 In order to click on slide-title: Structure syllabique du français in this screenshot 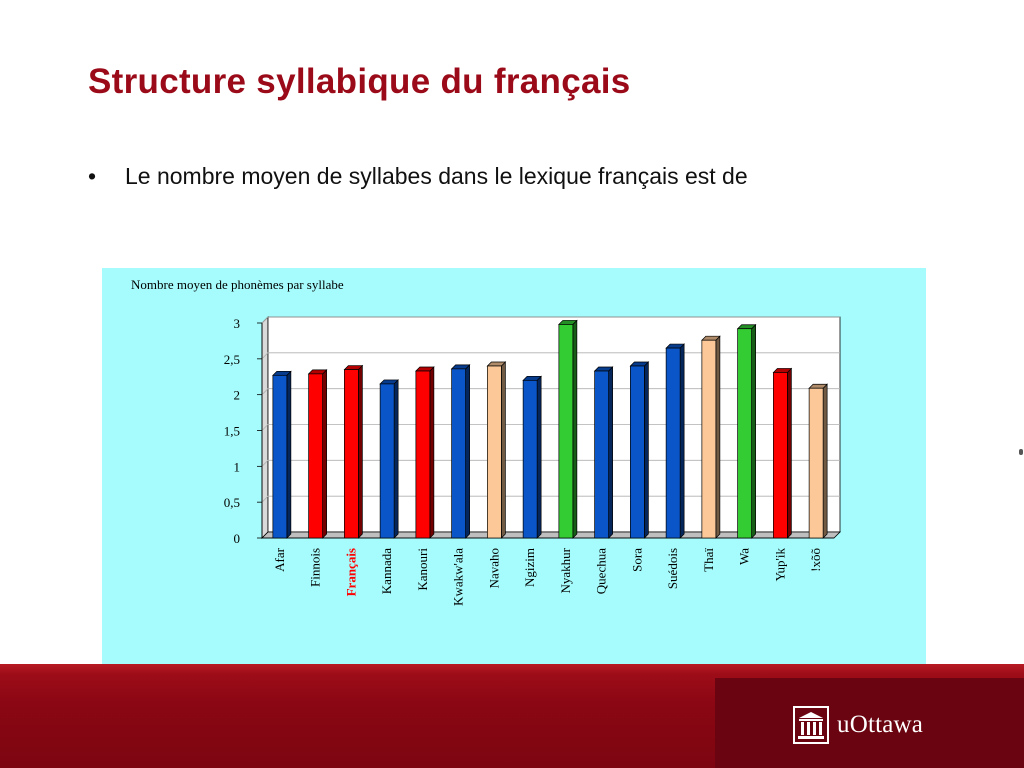, I will do `click(359, 81)`.